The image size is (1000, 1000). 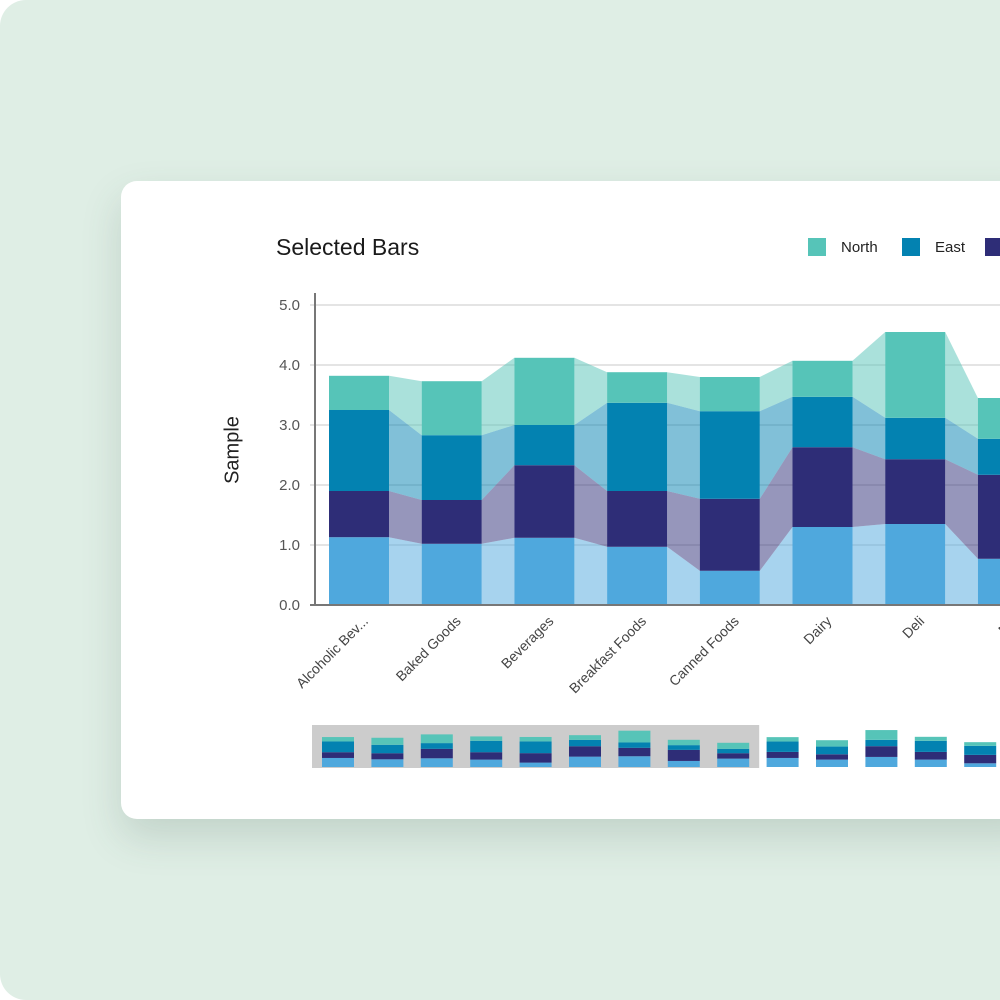 I want to click on x-tick-label: Me, so click(x=997, y=625).